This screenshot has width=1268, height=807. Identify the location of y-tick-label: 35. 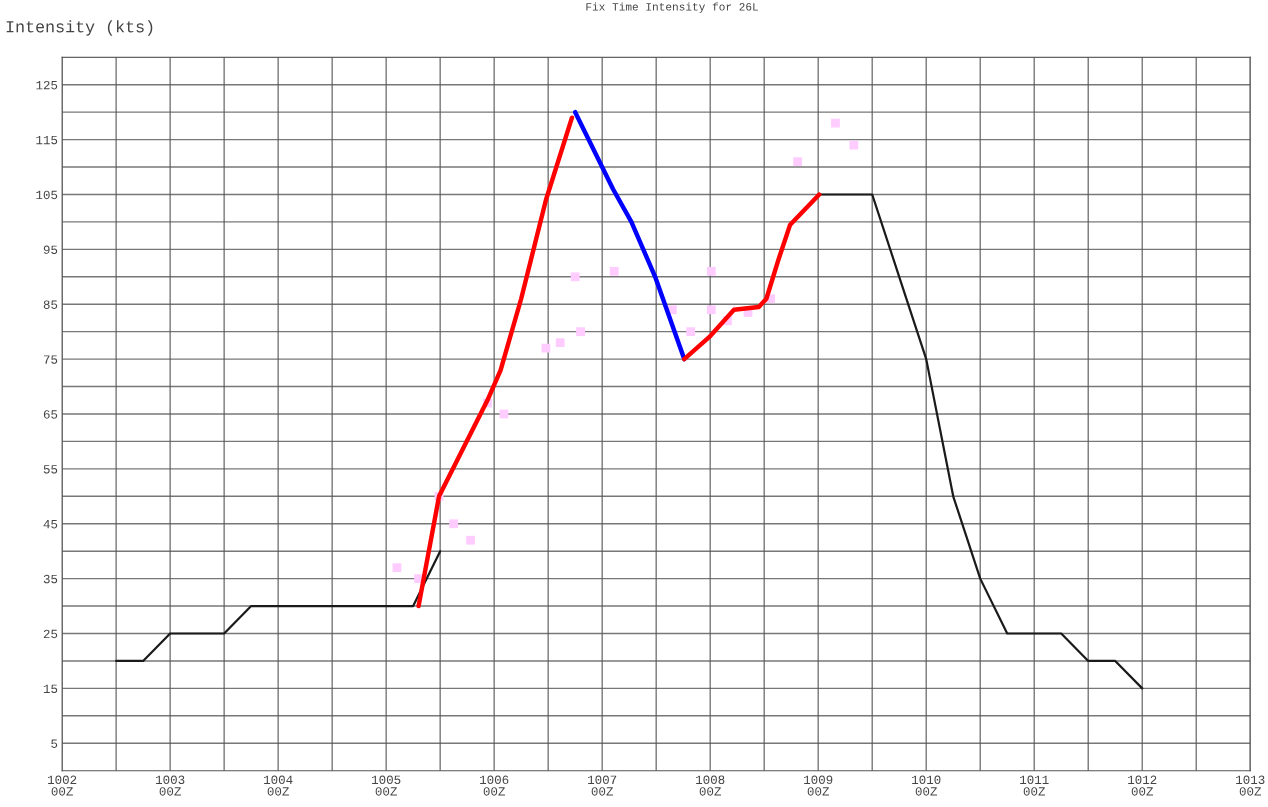
(50, 579).